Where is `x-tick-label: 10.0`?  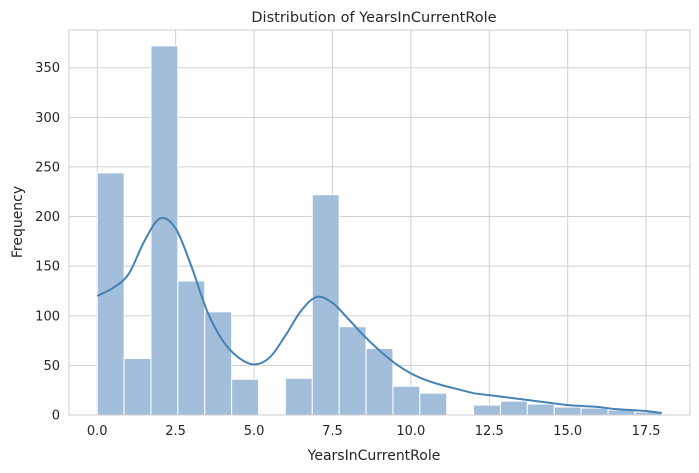 x-tick-label: 10.0 is located at coordinates (410, 431).